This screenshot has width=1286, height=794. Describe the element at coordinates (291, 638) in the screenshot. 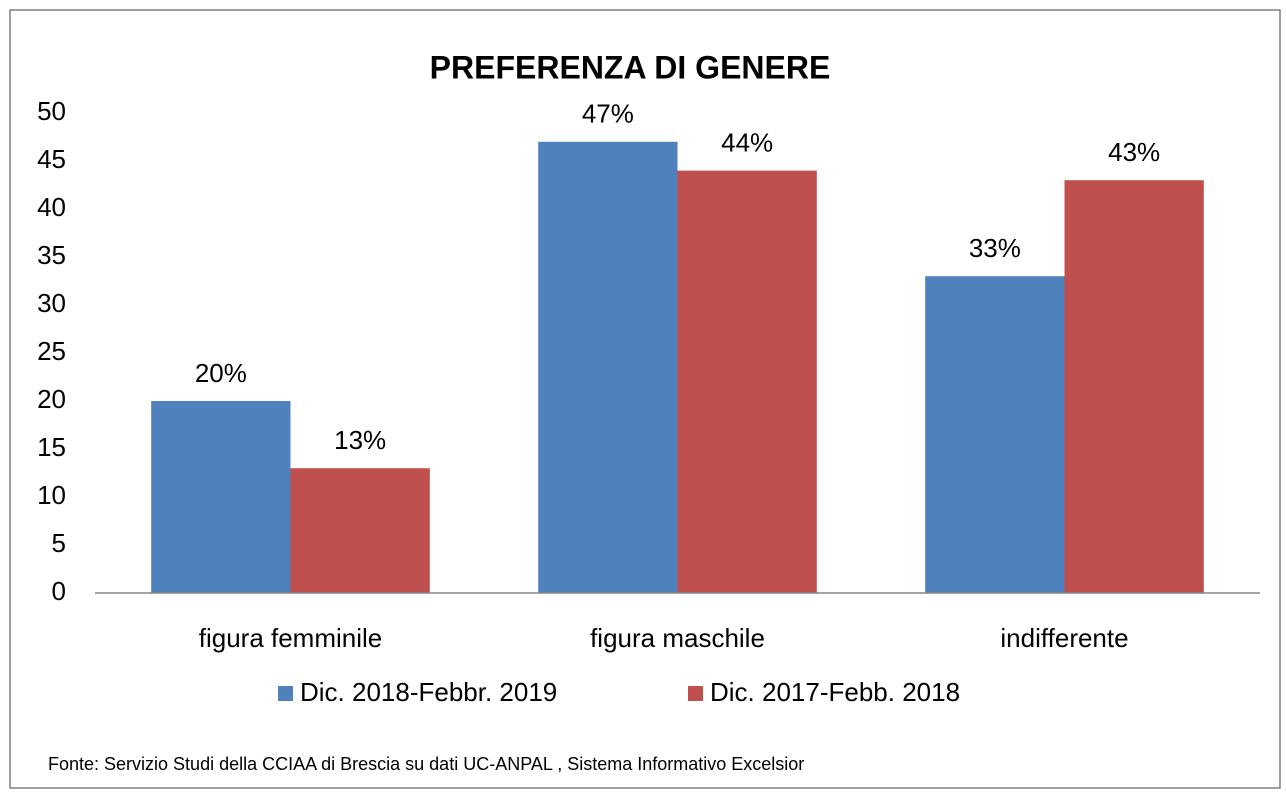

I see `x-tick-label: figura femminile` at that location.